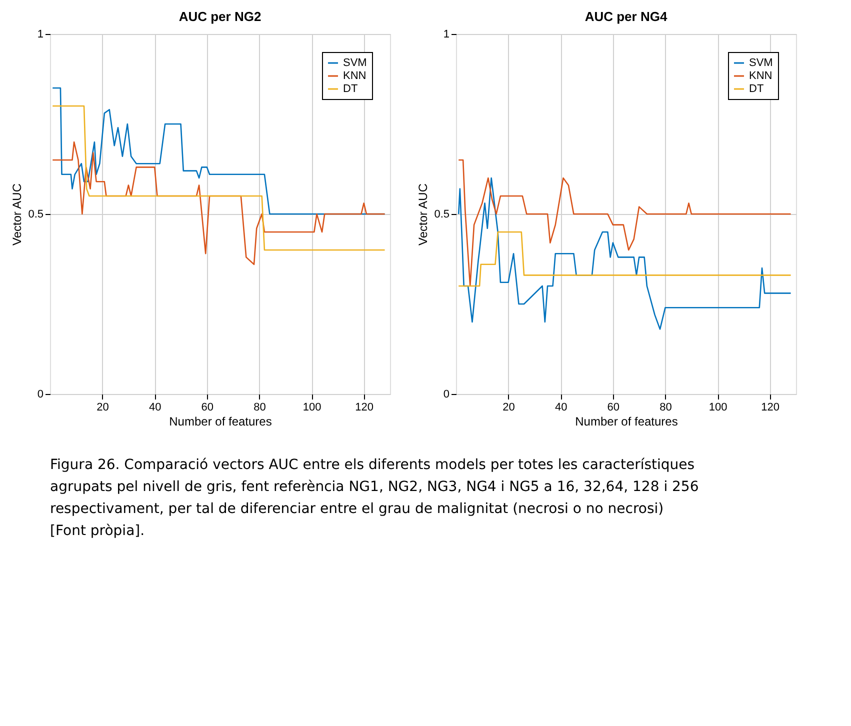 The width and height of the screenshot is (851, 726). I want to click on text: Figura 26. Comparació vectors AUC entre els diferents models per totes les característiques agrupats pel nivell de gris, fent referència NG1, NG2, NG3, NG4 i NG5 a 16, 32,64, 128 i 256 respectivament, per tal de diferenciar entre el grau de malignitat (necrosi o no necrosi) [Font pròpia]., so click(374, 498).